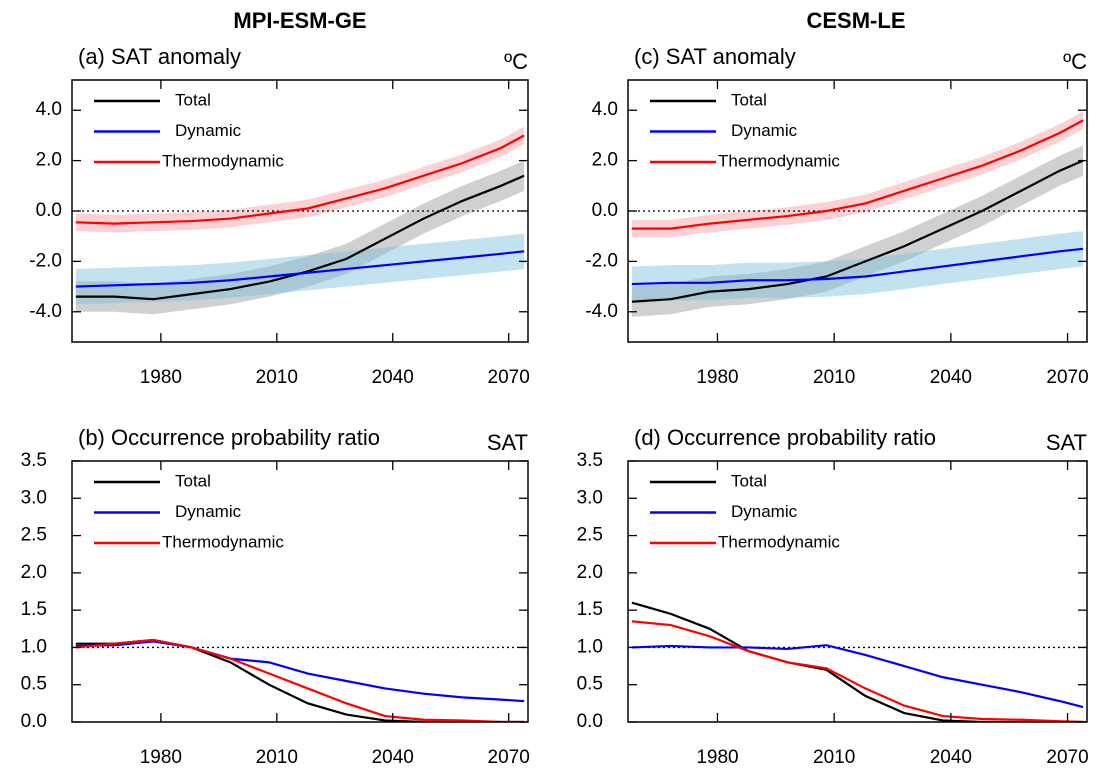 The width and height of the screenshot is (1103, 774). Describe the element at coordinates (159, 56) in the screenshot. I see `panel-title: (a) SAT anomaly` at that location.